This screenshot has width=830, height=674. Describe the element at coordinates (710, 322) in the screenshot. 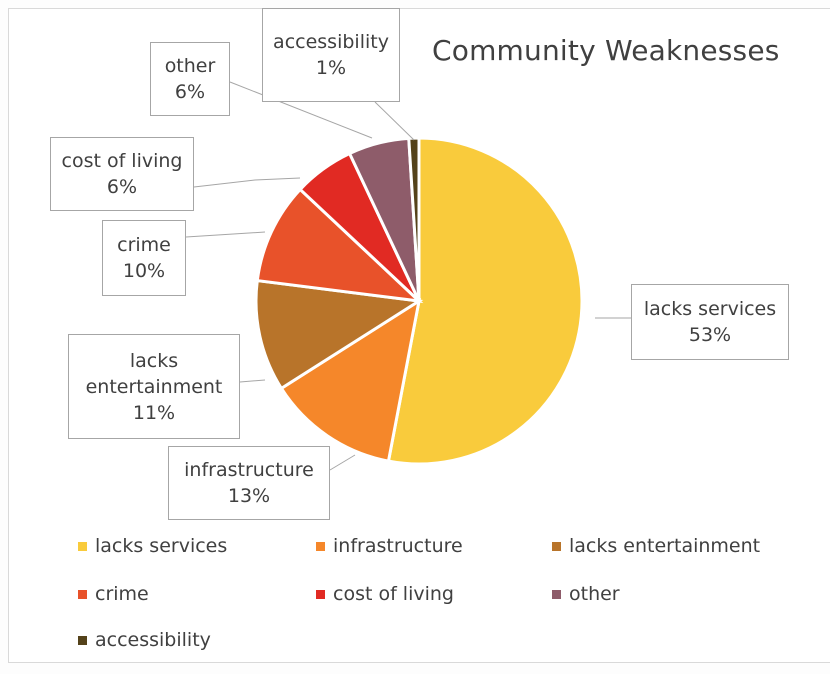

I see `data-label-lacks-services: lacks services 53%` at that location.